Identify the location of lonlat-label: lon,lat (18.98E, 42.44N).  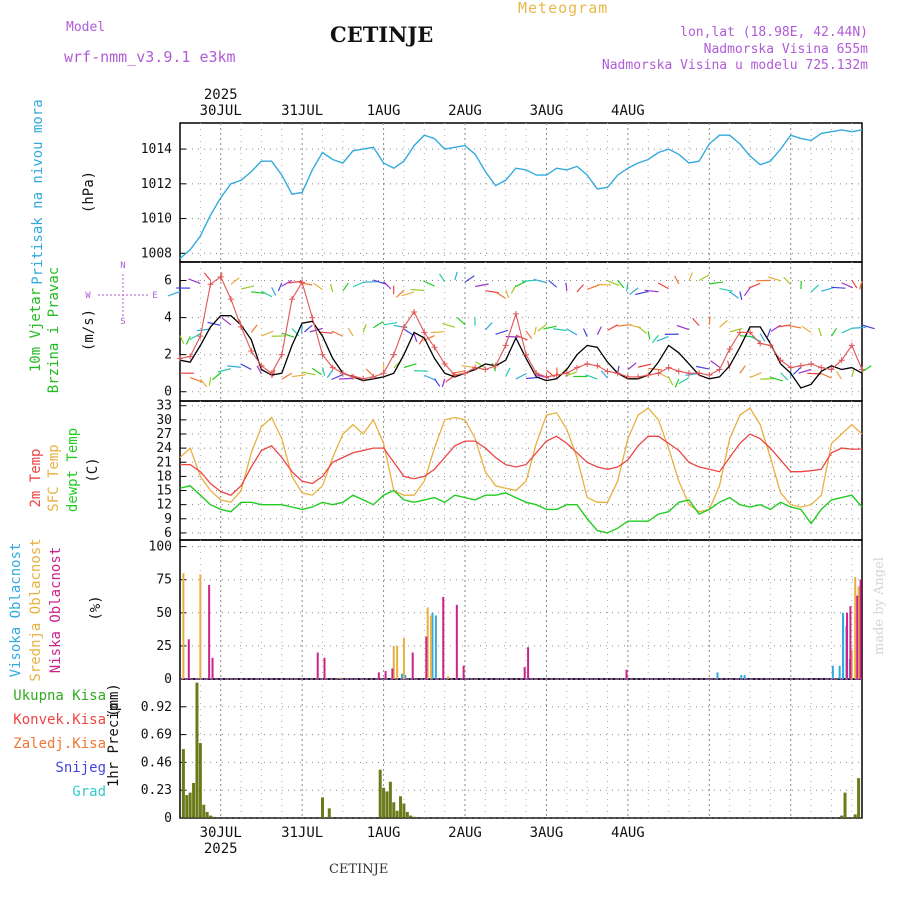
(774, 32).